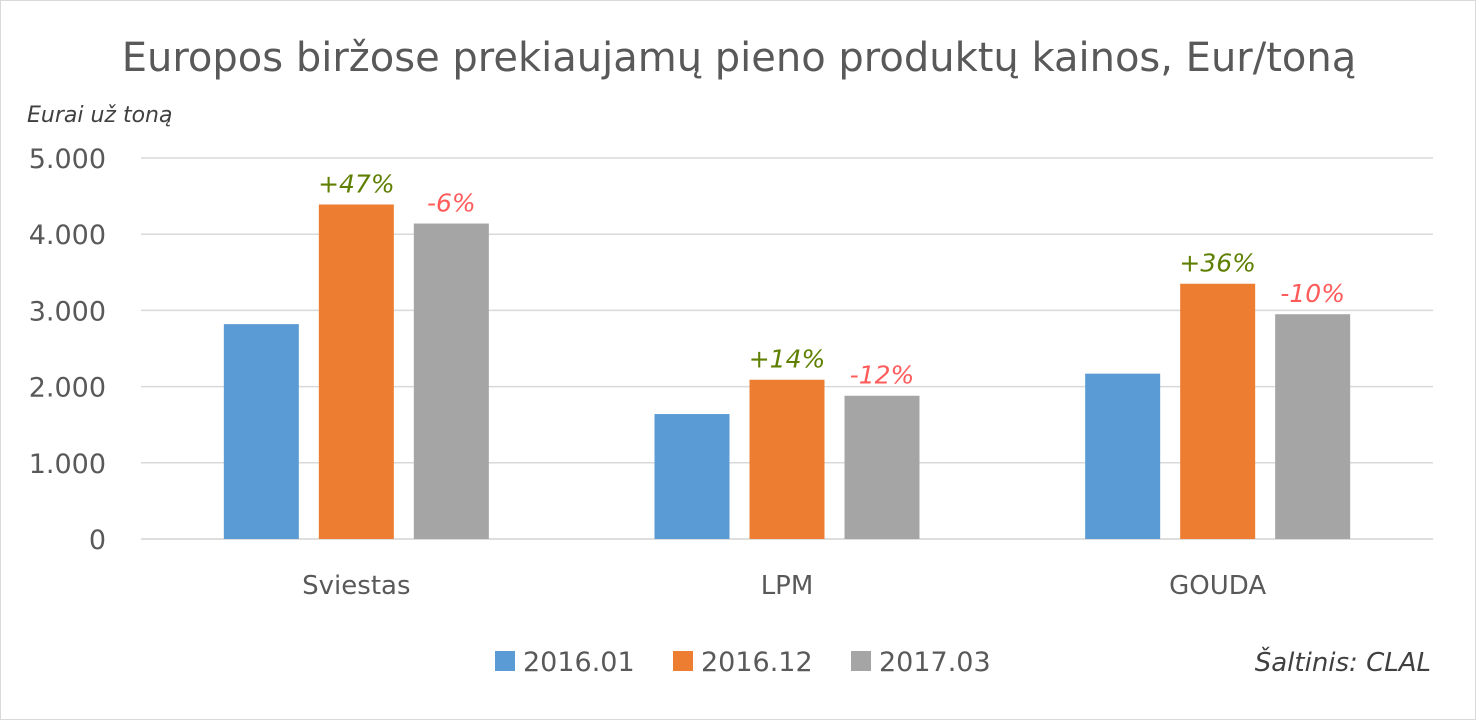 The height and width of the screenshot is (721, 1476). Describe the element at coordinates (1312, 293) in the screenshot. I see `data-label: -10%` at that location.